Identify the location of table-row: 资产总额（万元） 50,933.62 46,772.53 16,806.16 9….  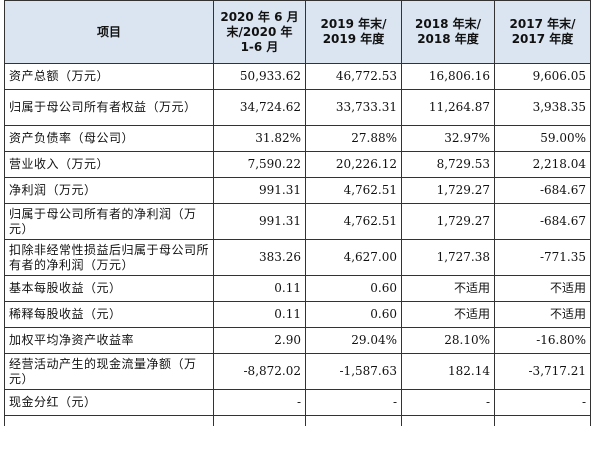
(297, 76).